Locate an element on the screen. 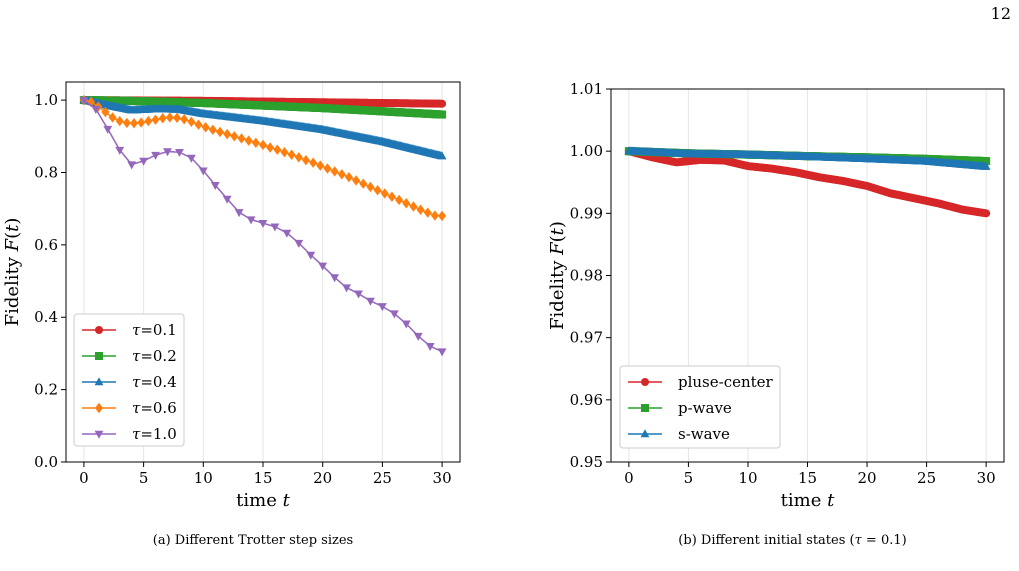 The width and height of the screenshot is (1019, 571). legend: τ=0.1 τ=0.2 τ=0.4 τ=0.6 τ=1.0 is located at coordinates (129, 380).